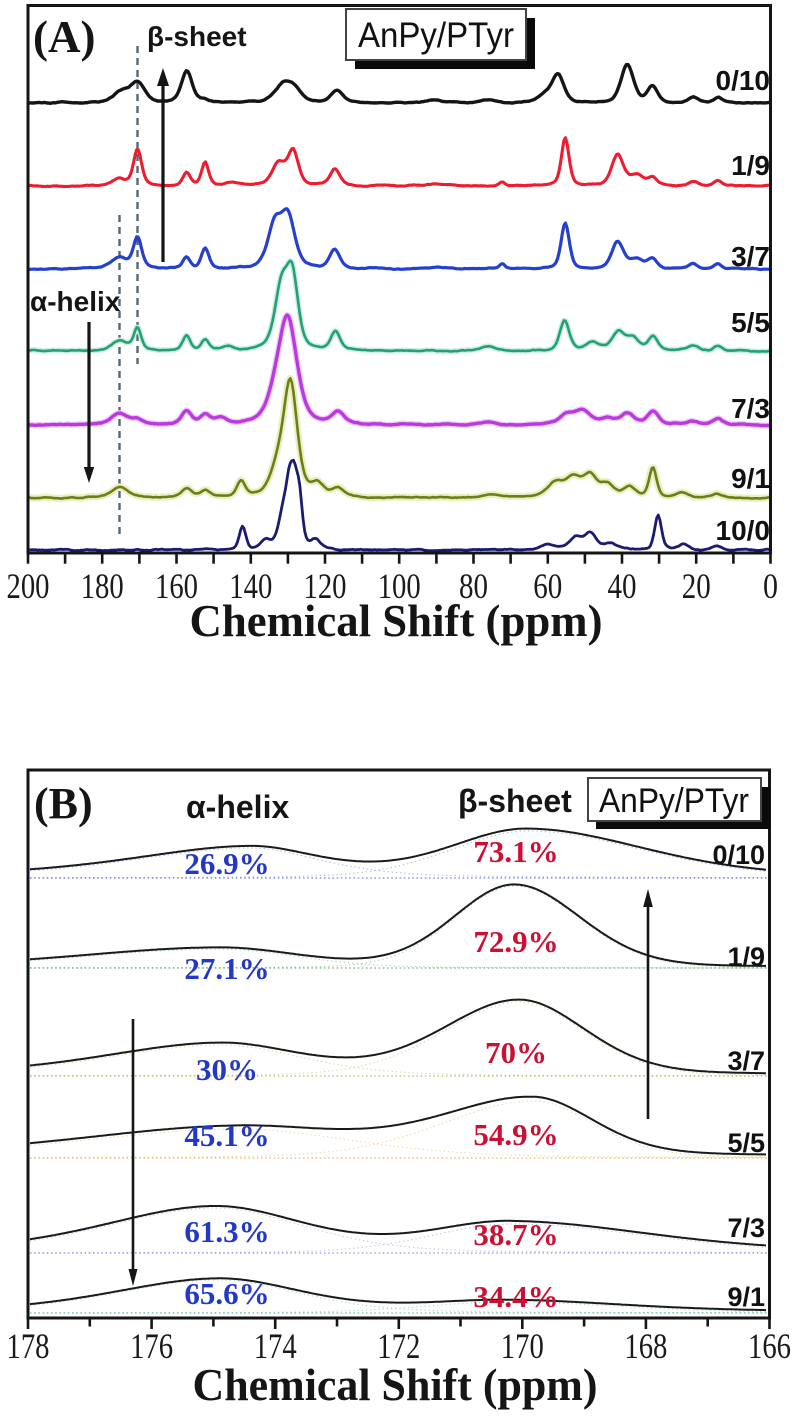 The image size is (796, 1418). Describe the element at coordinates (250, 586) in the screenshot. I see `svg-text: 140` at that location.